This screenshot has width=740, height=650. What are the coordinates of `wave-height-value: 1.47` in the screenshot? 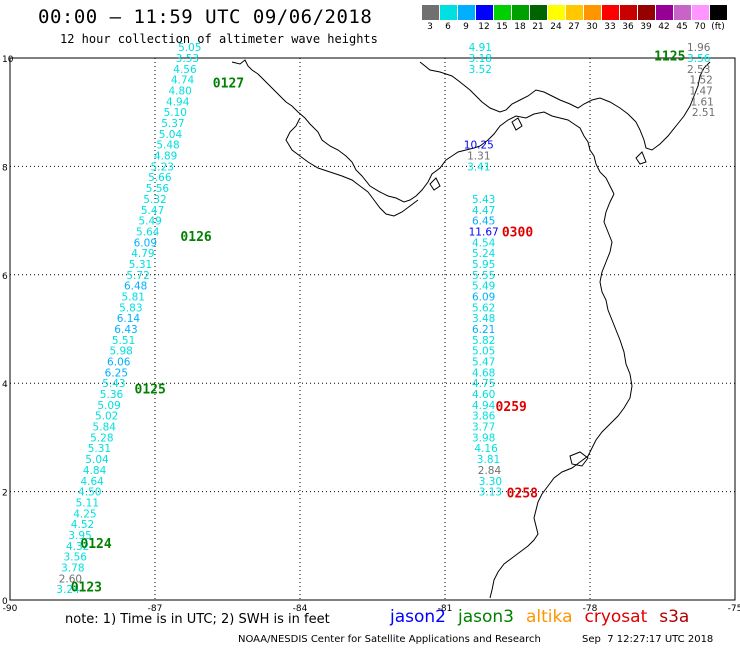 It's located at (700, 92).